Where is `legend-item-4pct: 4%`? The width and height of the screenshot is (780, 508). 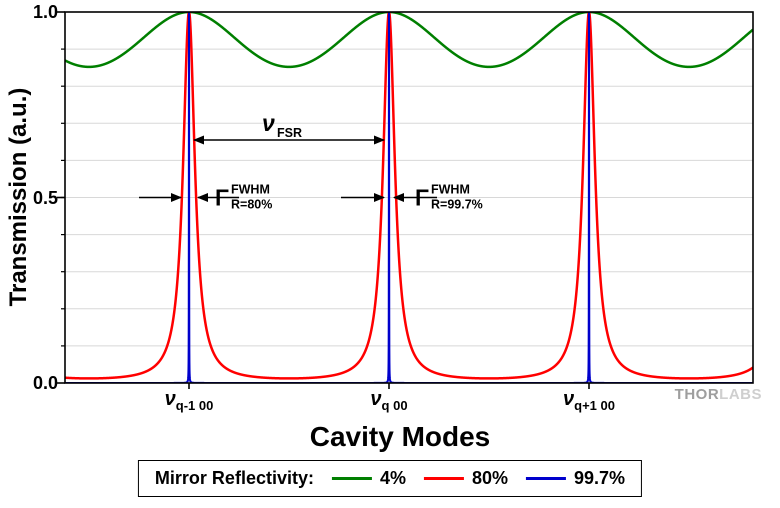
legend-item-4pct: 4% is located at coordinates (368, 478).